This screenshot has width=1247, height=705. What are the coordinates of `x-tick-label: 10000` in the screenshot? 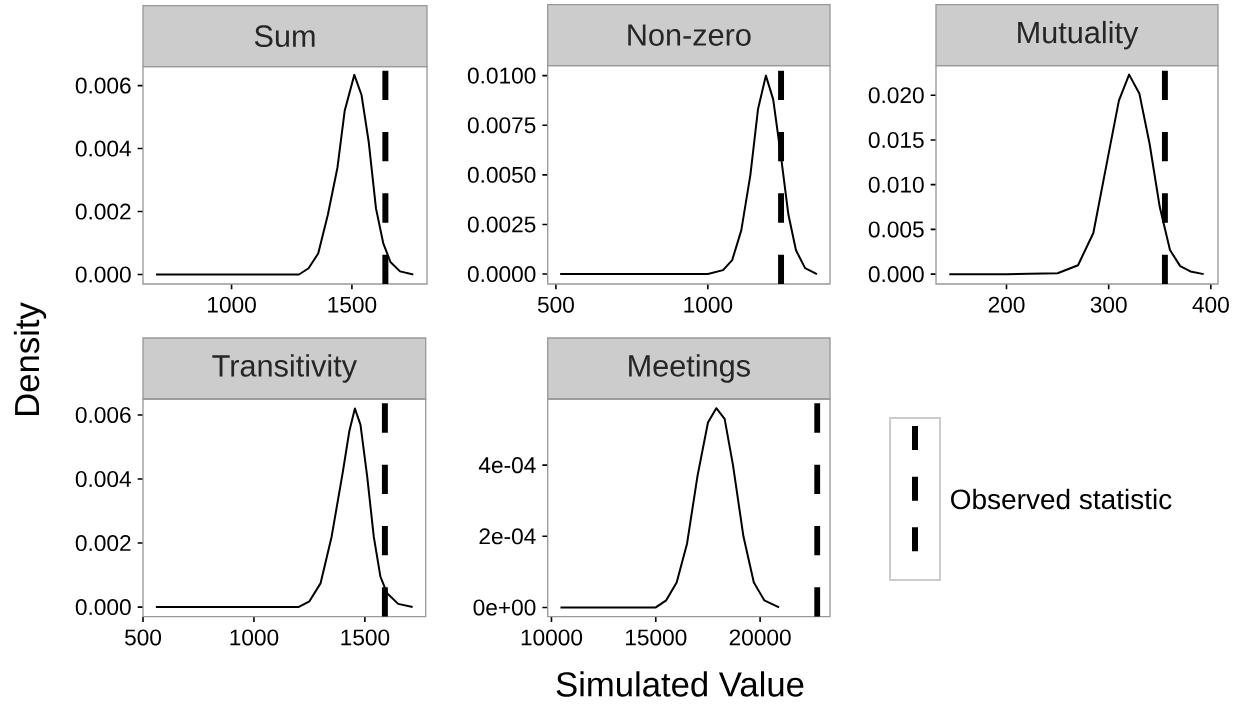 It's located at (552, 637).